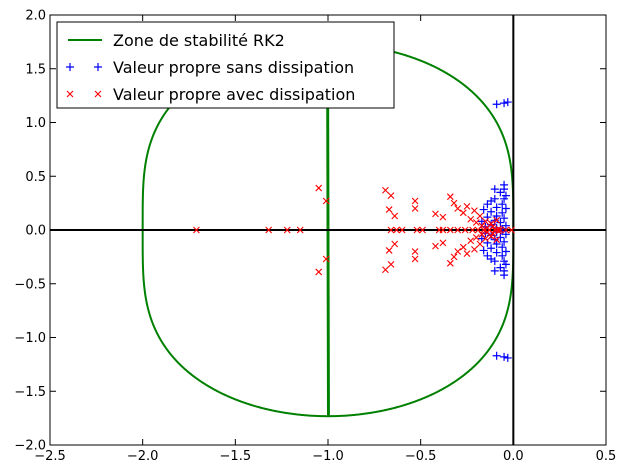  What do you see at coordinates (50, 456) in the screenshot?
I see `x-tick-label: −2.5` at bounding box center [50, 456].